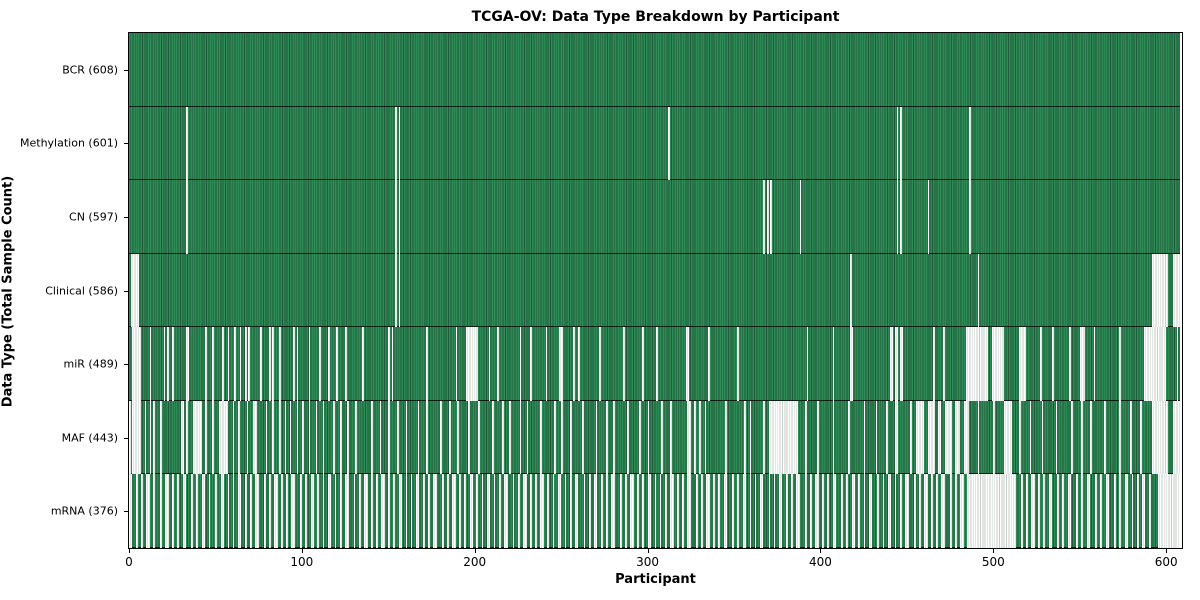 This screenshot has width=1200, height=600. I want to click on heatmap-row-BCR, so click(654, 70).